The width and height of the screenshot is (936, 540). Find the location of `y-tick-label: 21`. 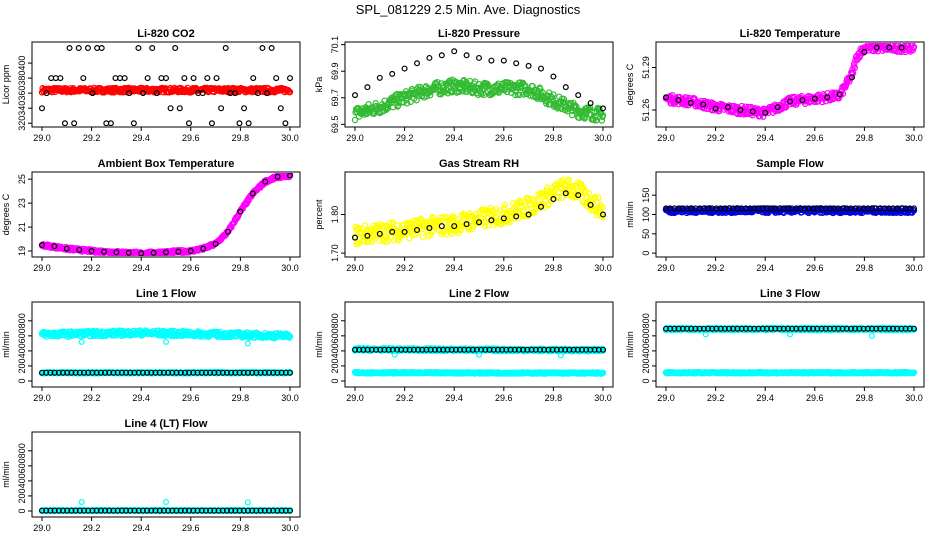

y-tick-label: 21 is located at coordinates (22, 227).